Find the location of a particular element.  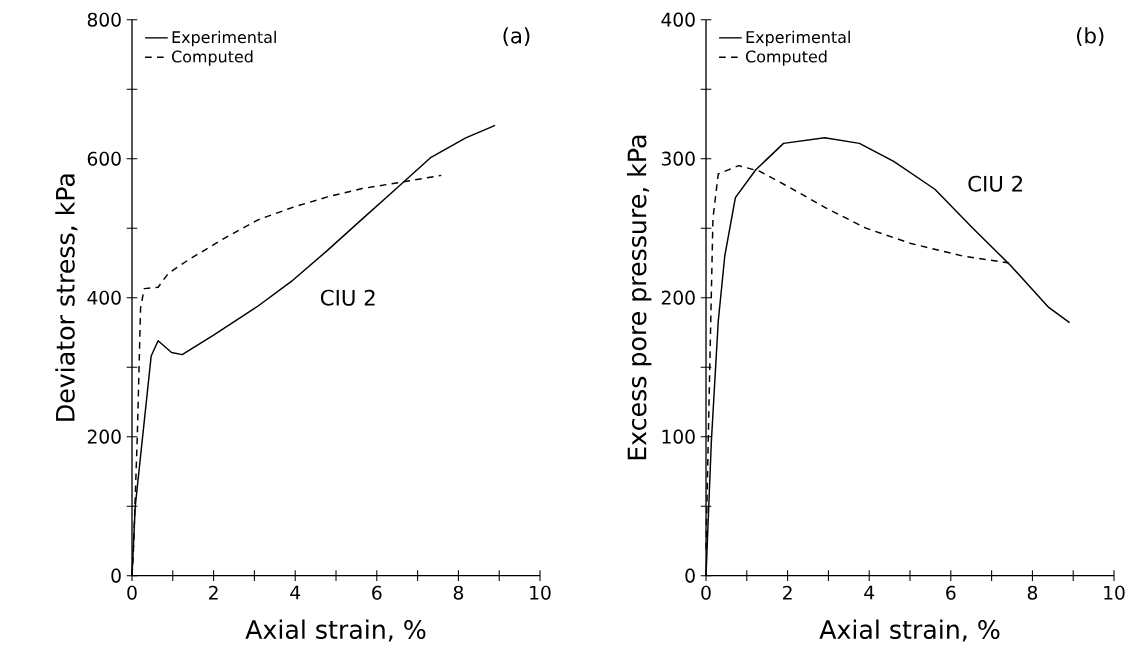

y-tick-label: 600 is located at coordinates (104, 158).